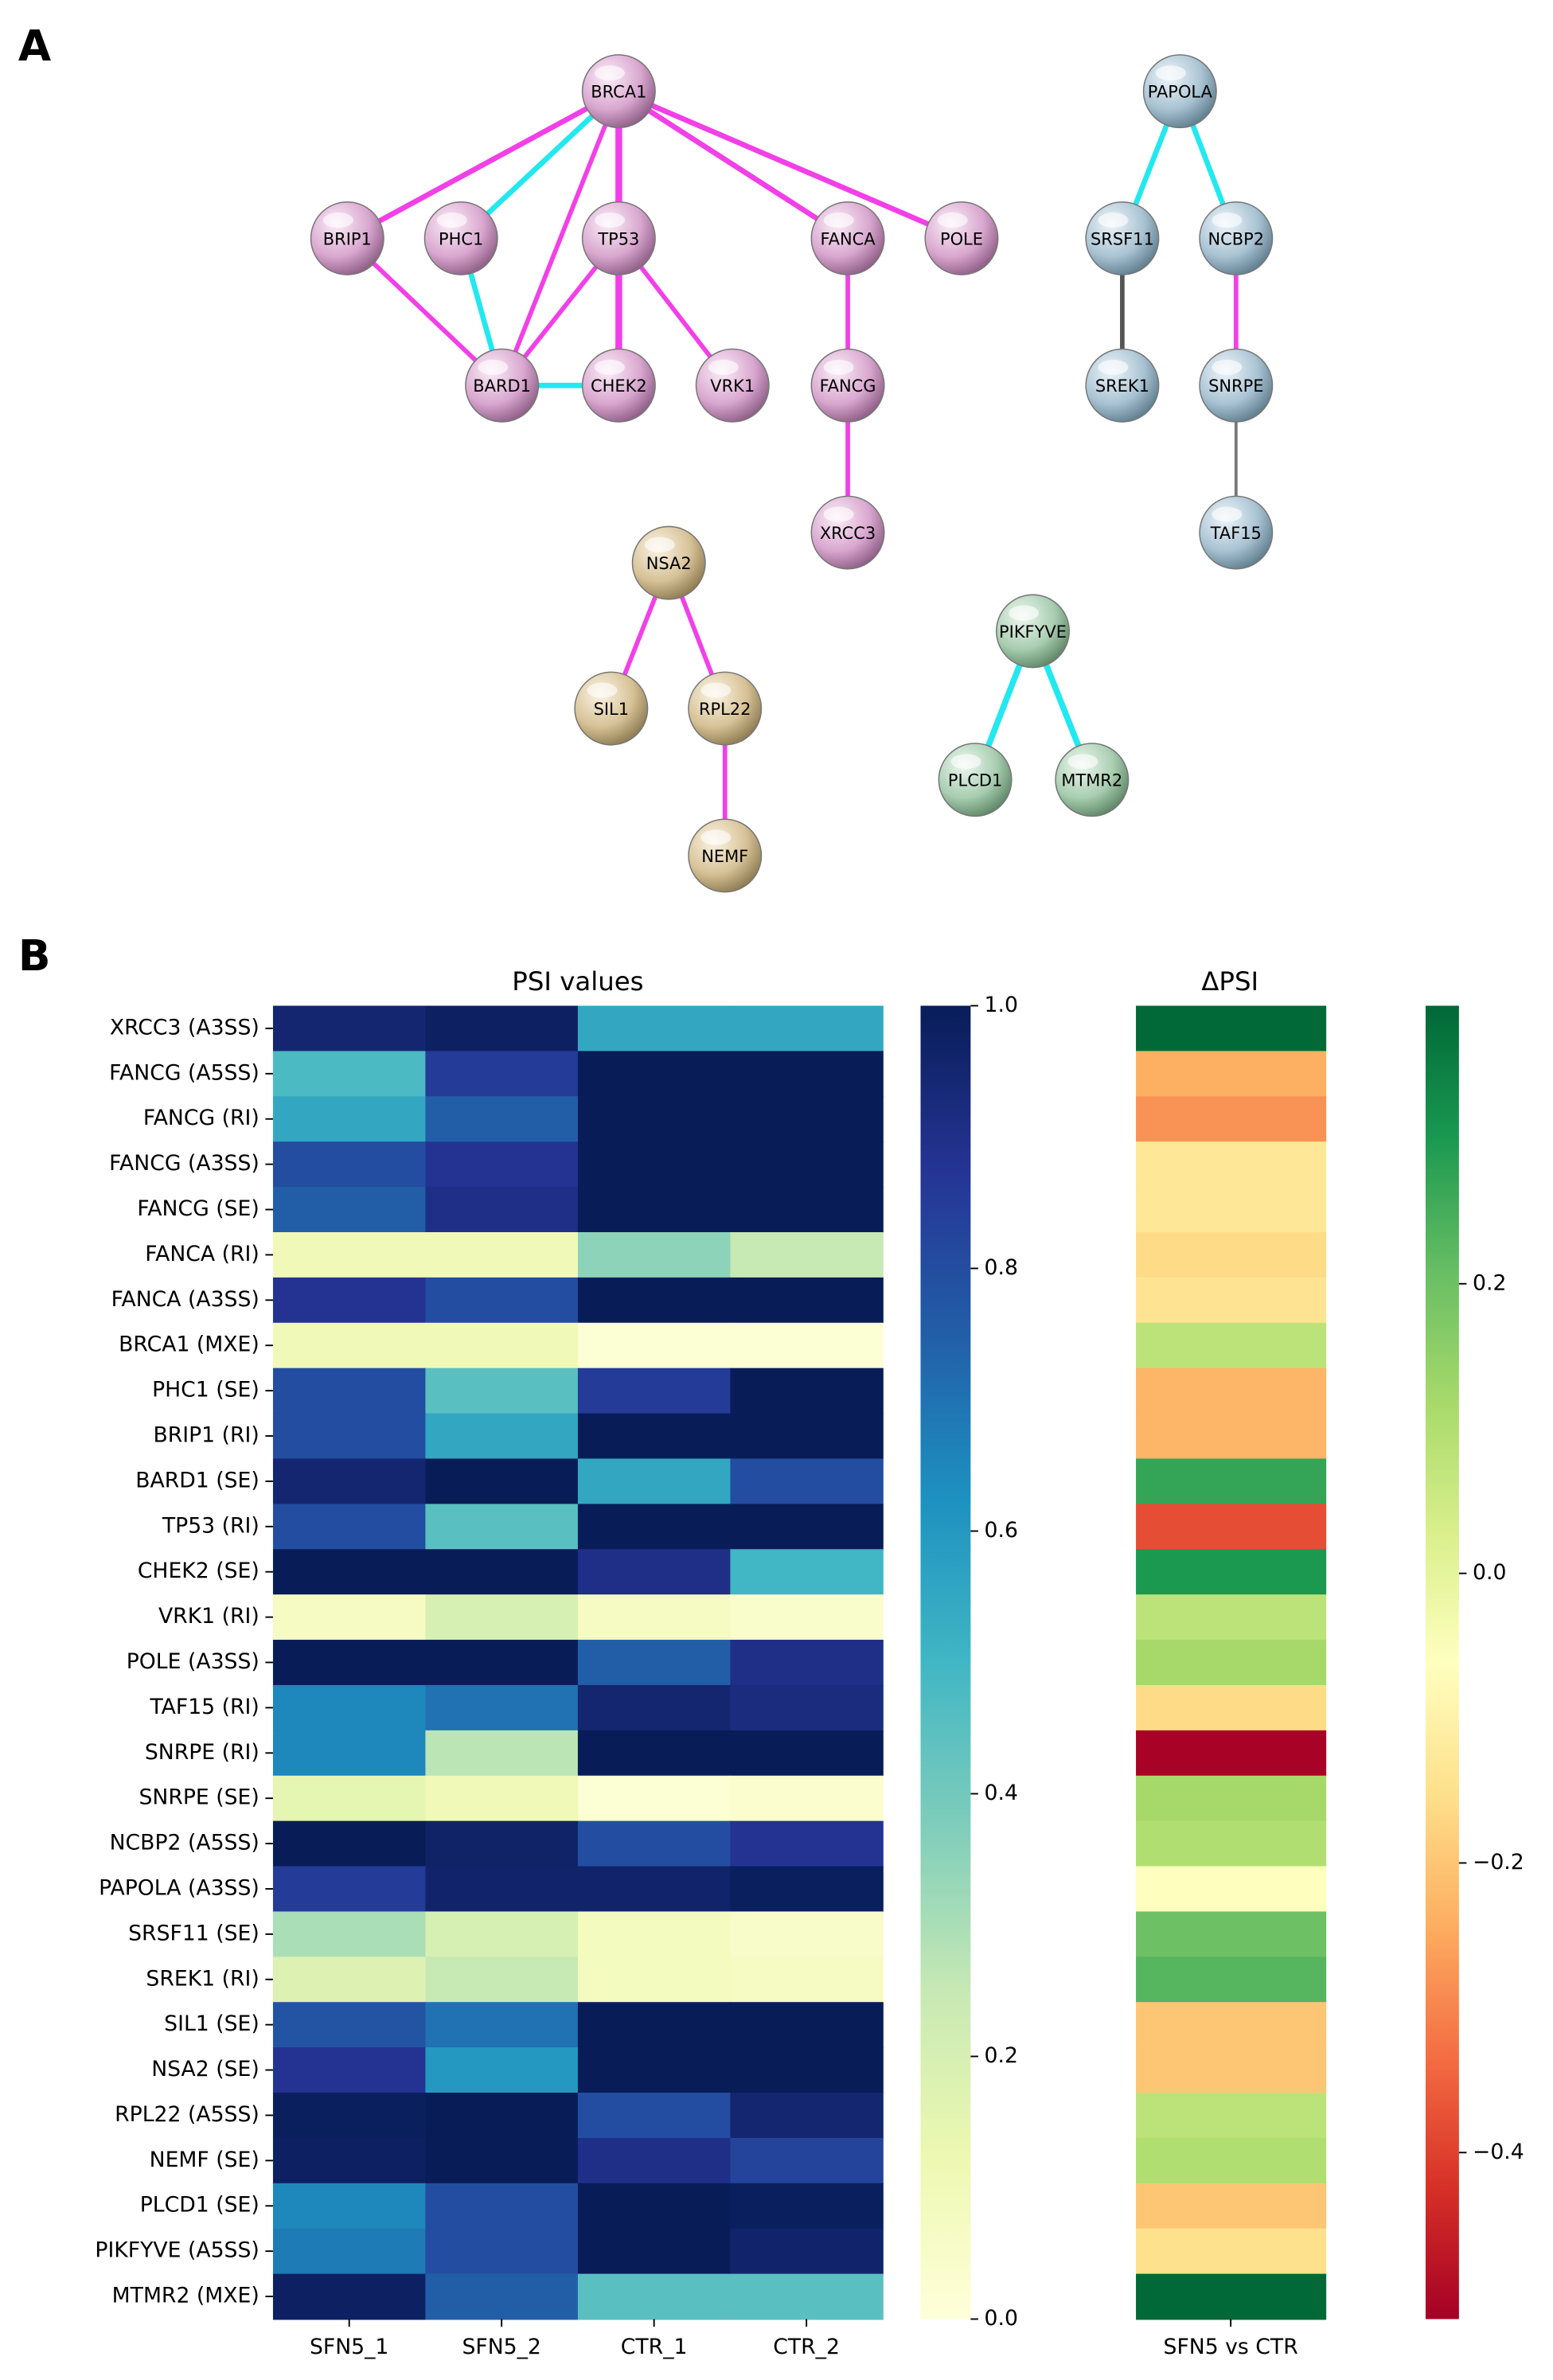 Image resolution: width=1553 pixels, height=2380 pixels. I want to click on node-label: PIKFYVE, so click(1033, 632).